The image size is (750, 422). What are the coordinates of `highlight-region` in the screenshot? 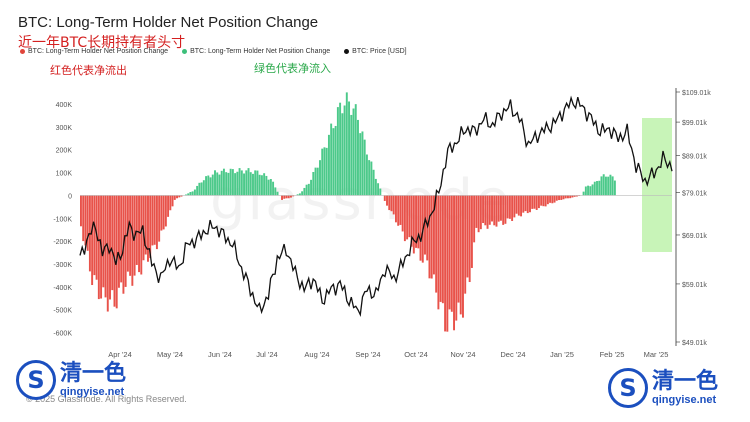 It's located at (657, 185).